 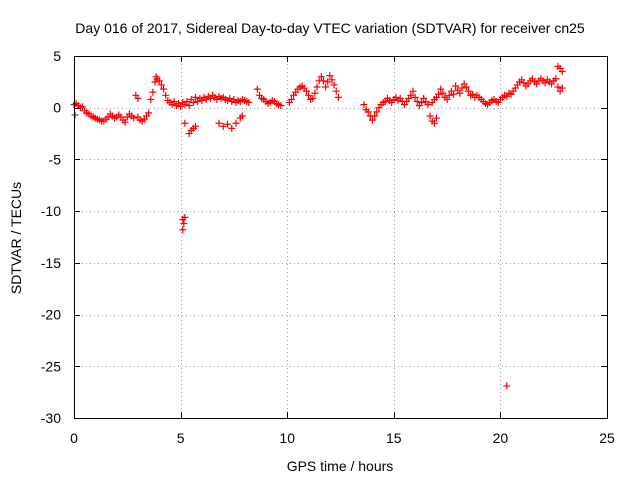 I want to click on y-tick-label: 0, so click(x=57, y=108).